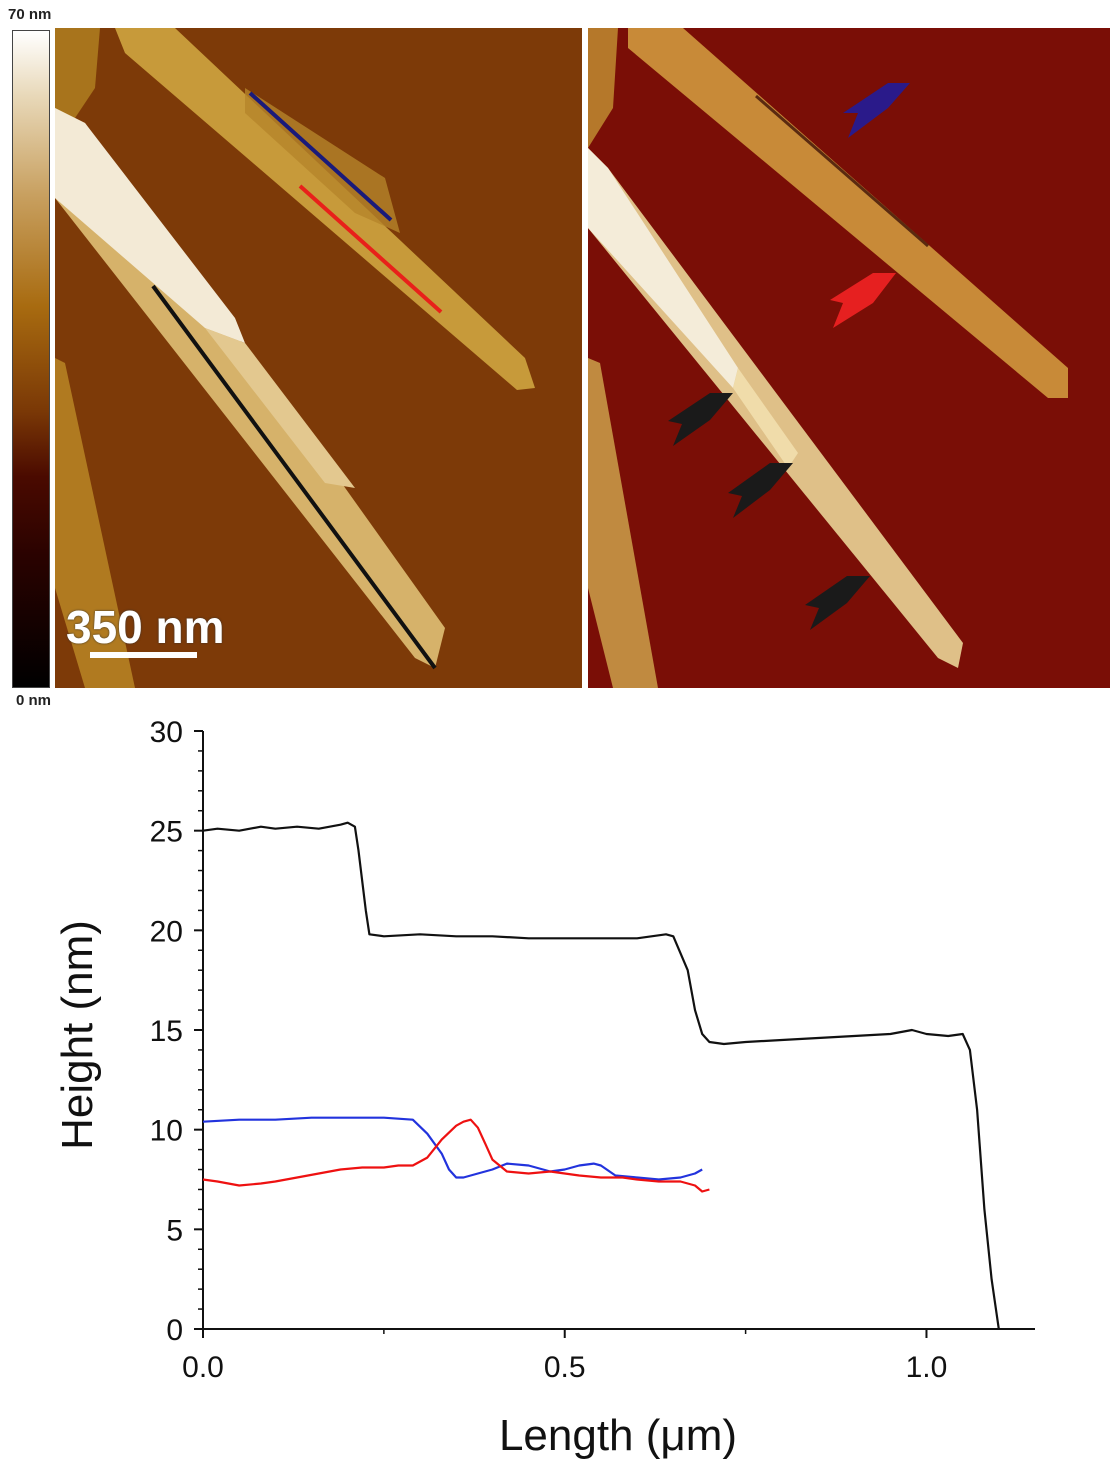 This screenshot has height=1463, width=1110. I want to click on colorbar-max-label: 70 nm, so click(30, 14).